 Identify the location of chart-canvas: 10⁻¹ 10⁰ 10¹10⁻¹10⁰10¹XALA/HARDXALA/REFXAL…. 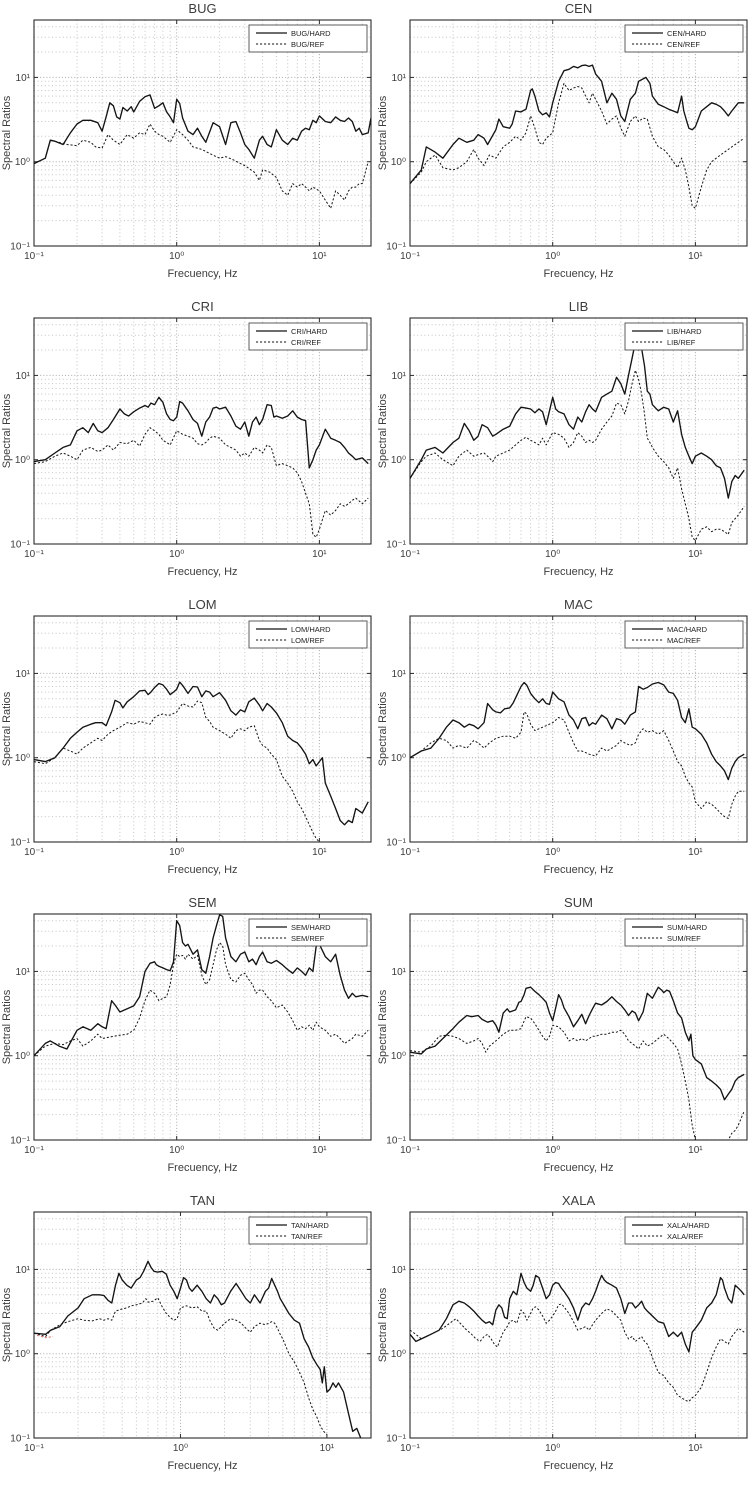
(562, 1332).